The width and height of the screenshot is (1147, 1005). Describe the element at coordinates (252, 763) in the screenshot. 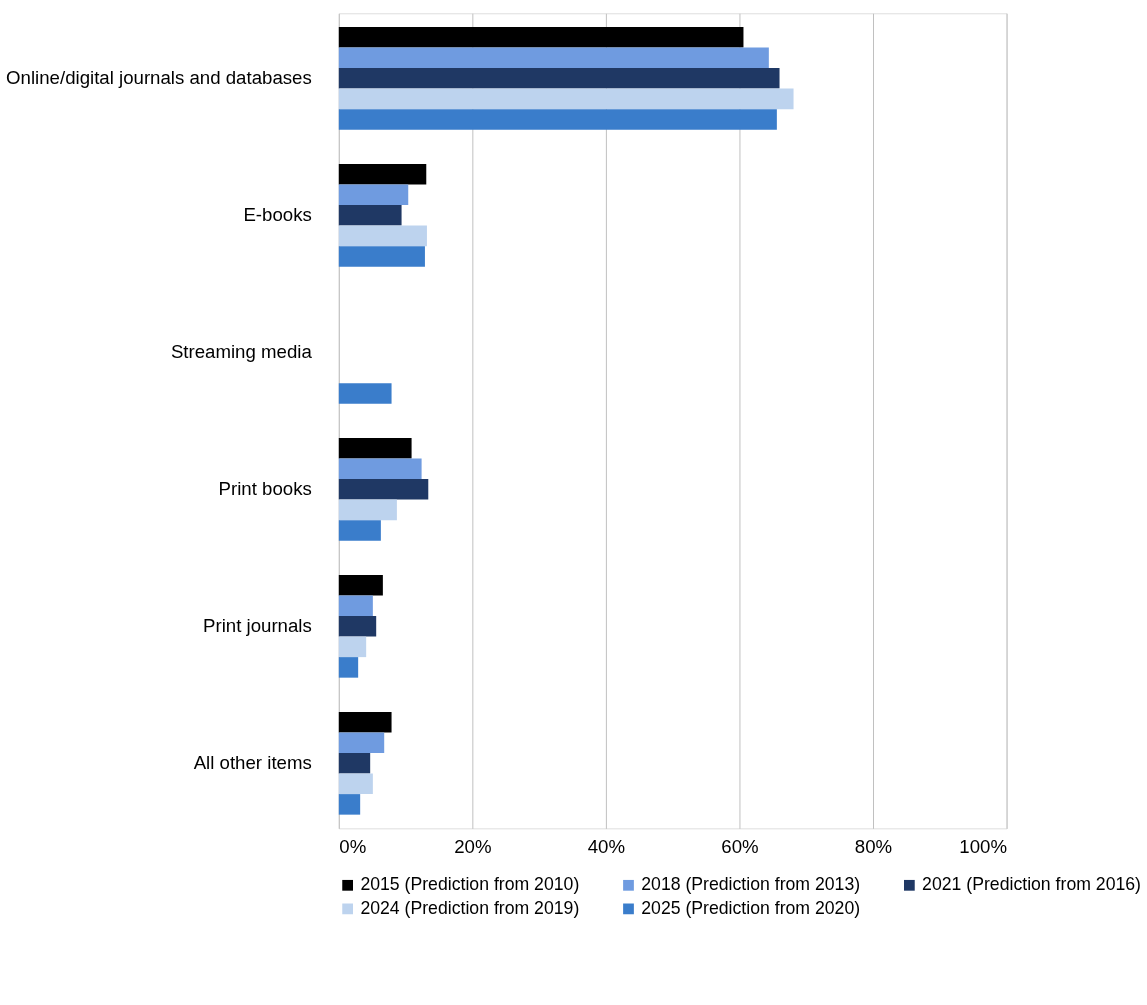

I see `y-tick-label: All other items` at that location.